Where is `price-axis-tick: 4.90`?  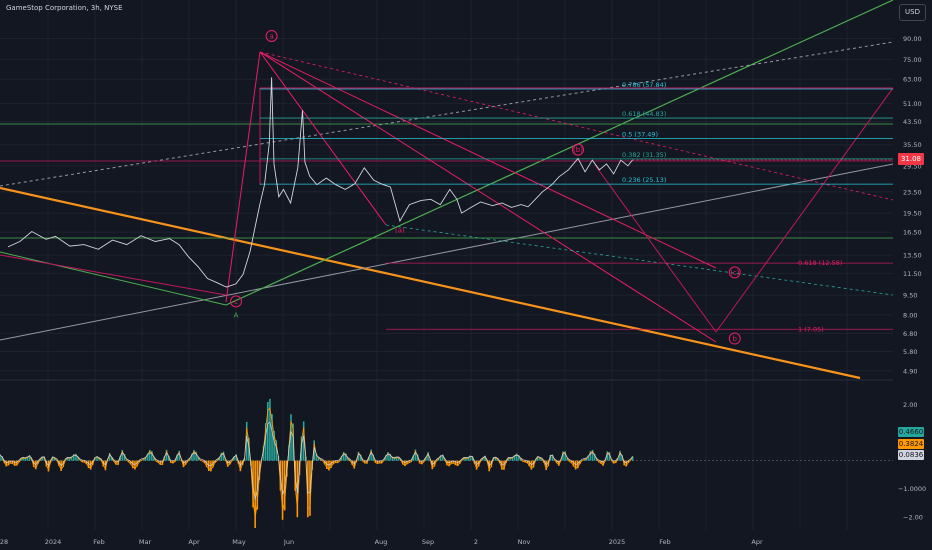
price-axis-tick: 4.90 is located at coordinates (910, 371).